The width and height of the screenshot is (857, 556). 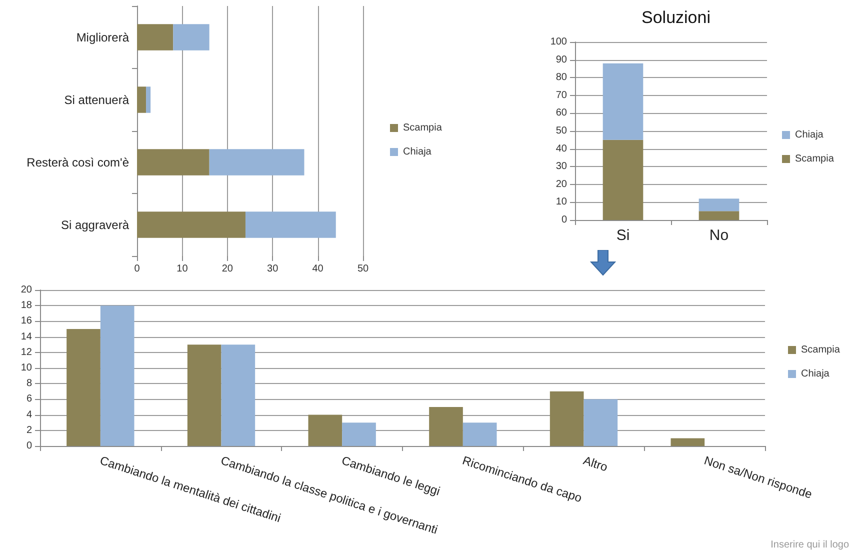 I want to click on y-tick-label: 30, so click(x=562, y=166).